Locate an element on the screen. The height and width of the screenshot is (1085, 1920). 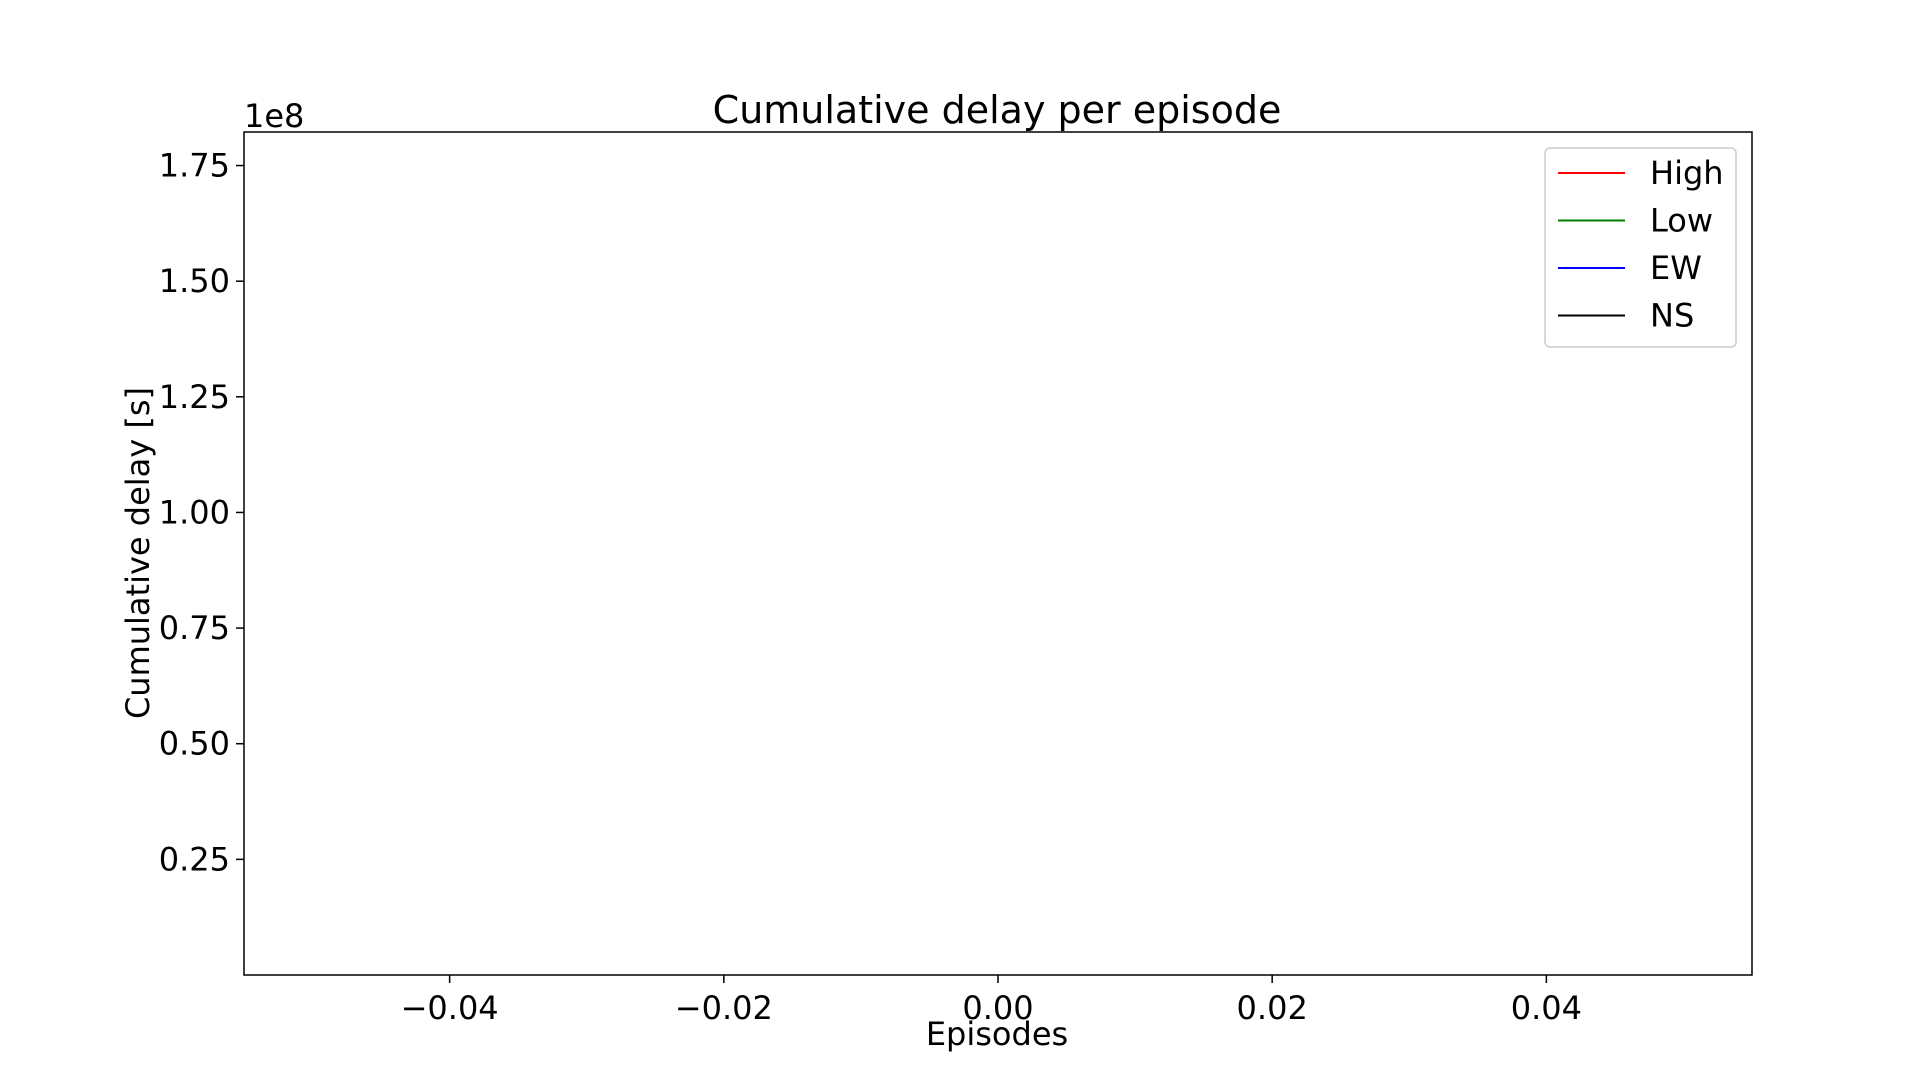
y-tick-label: 1.00 is located at coordinates (194, 512).